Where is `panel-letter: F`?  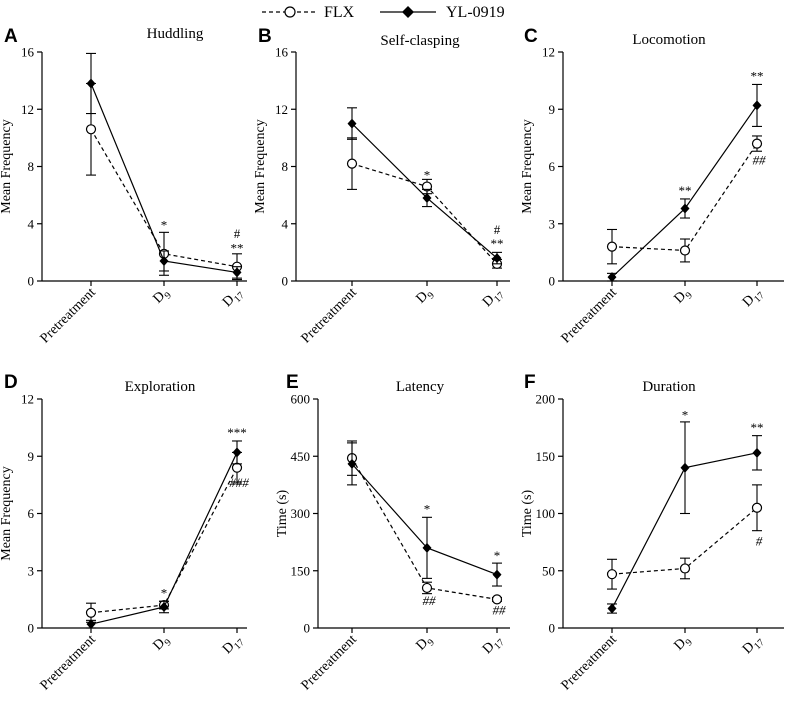 panel-letter: F is located at coordinates (530, 382).